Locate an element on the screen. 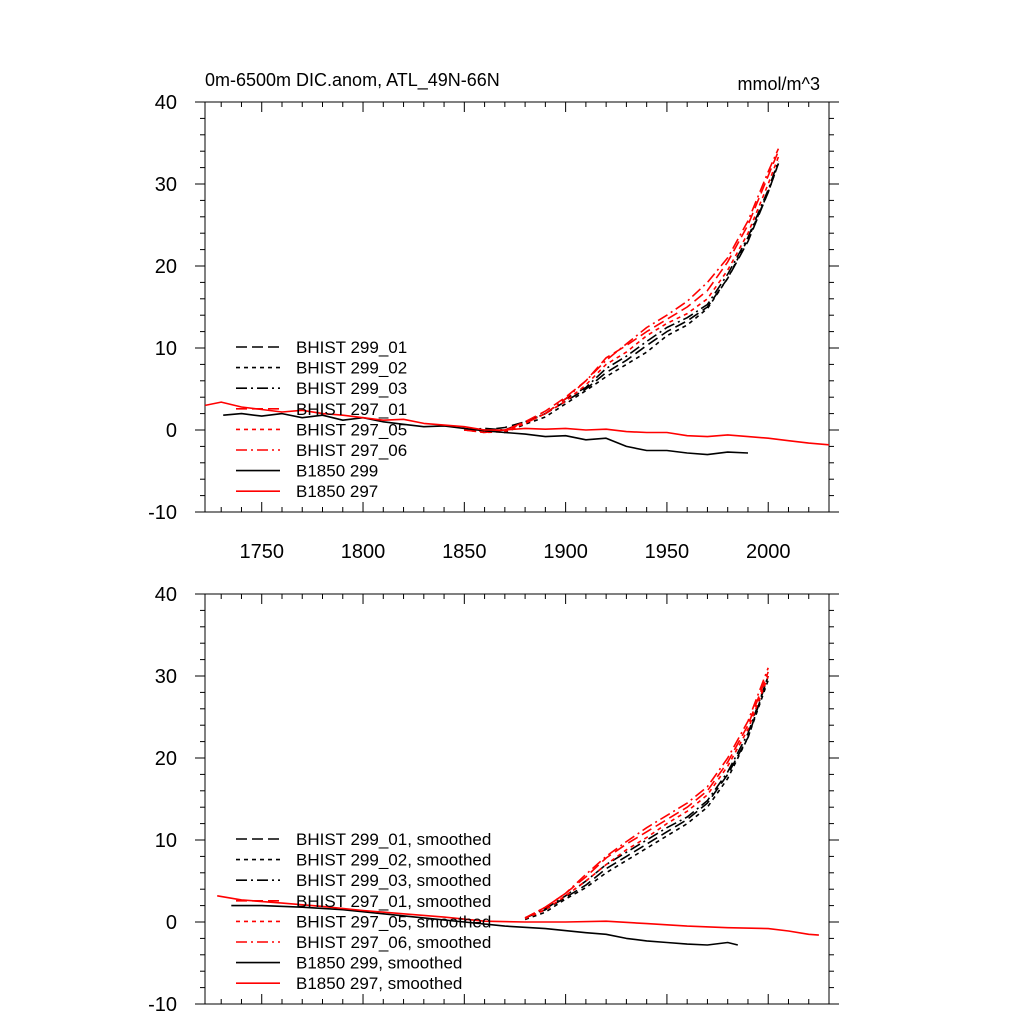 Image resolution: width=1024 pixels, height=1024 pixels. legend-label: B1850 299 is located at coordinates (337, 471).